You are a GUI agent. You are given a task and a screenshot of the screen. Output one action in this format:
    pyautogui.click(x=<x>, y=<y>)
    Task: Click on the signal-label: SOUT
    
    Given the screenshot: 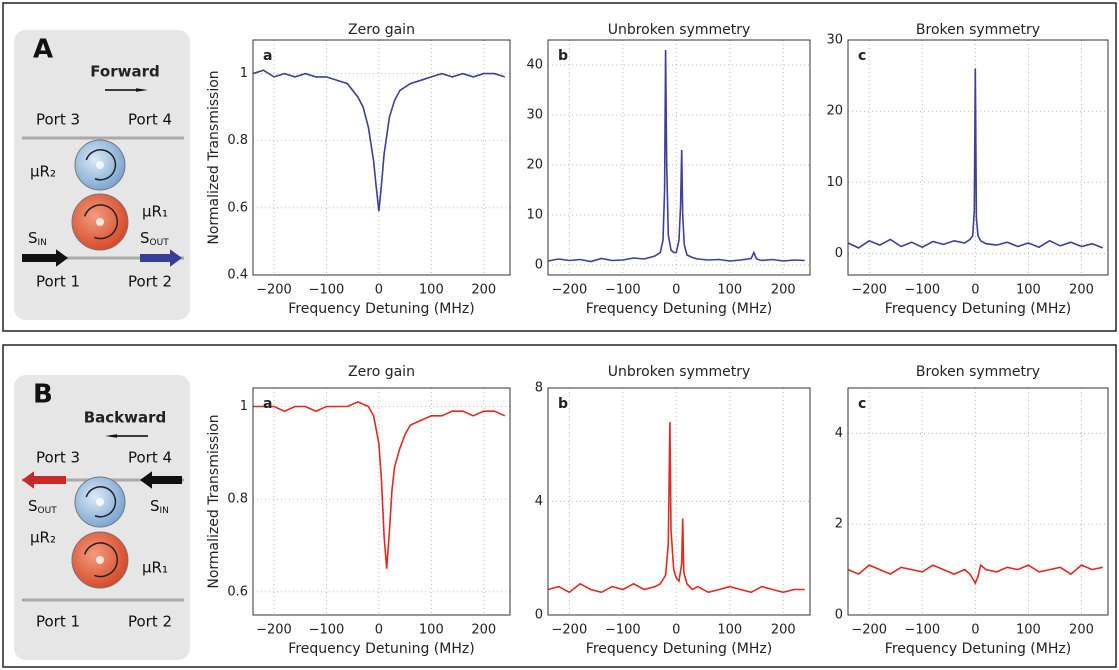 What is the action you would take?
    pyautogui.click(x=154, y=238)
    